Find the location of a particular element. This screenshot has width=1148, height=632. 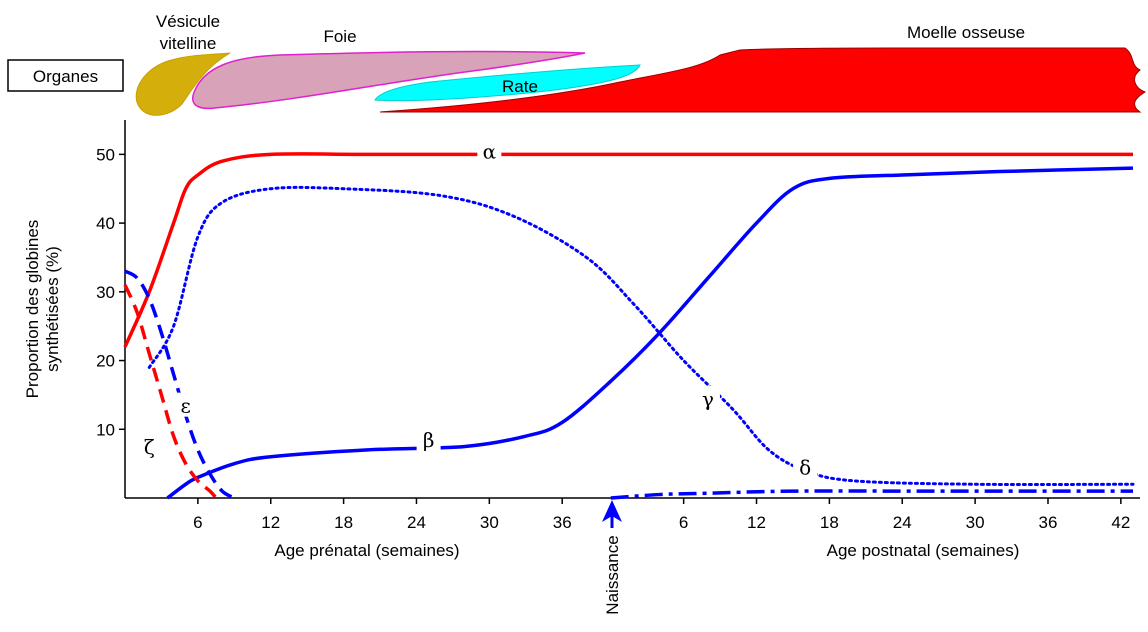

birth-marker: Naissance is located at coordinates (612, 557).